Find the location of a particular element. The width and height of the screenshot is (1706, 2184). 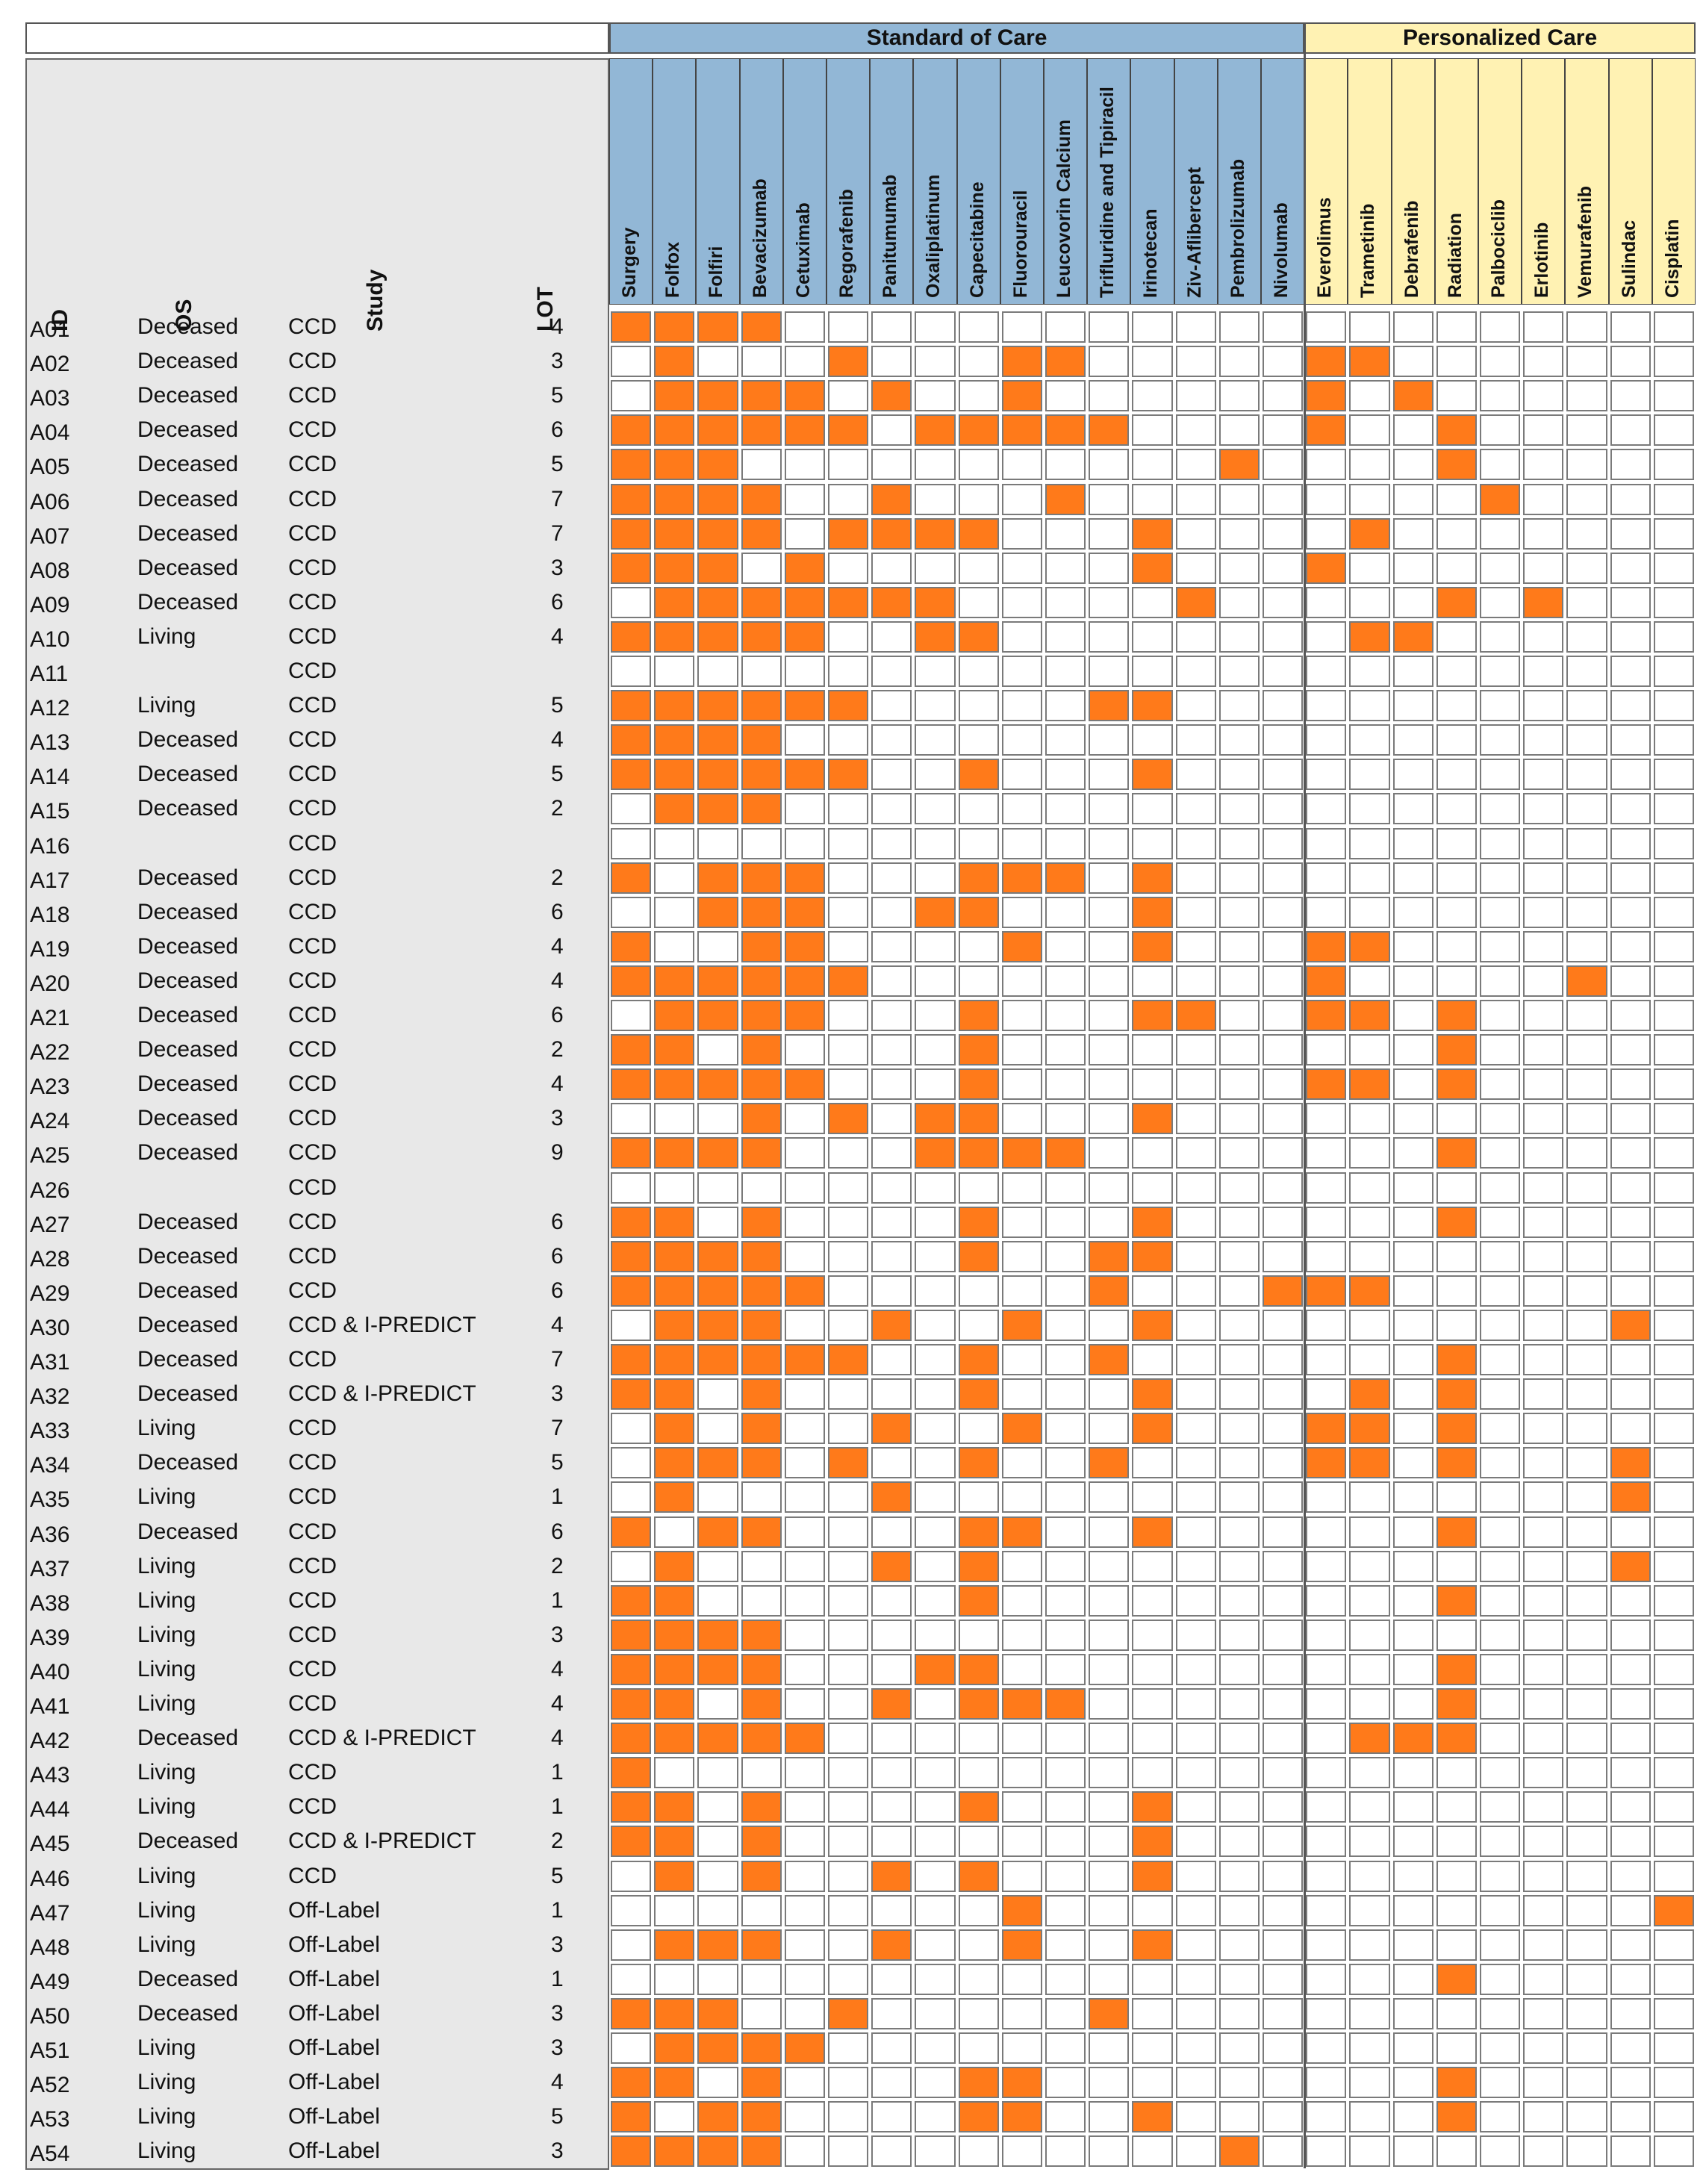

row-id: A05 is located at coordinates (50, 467).